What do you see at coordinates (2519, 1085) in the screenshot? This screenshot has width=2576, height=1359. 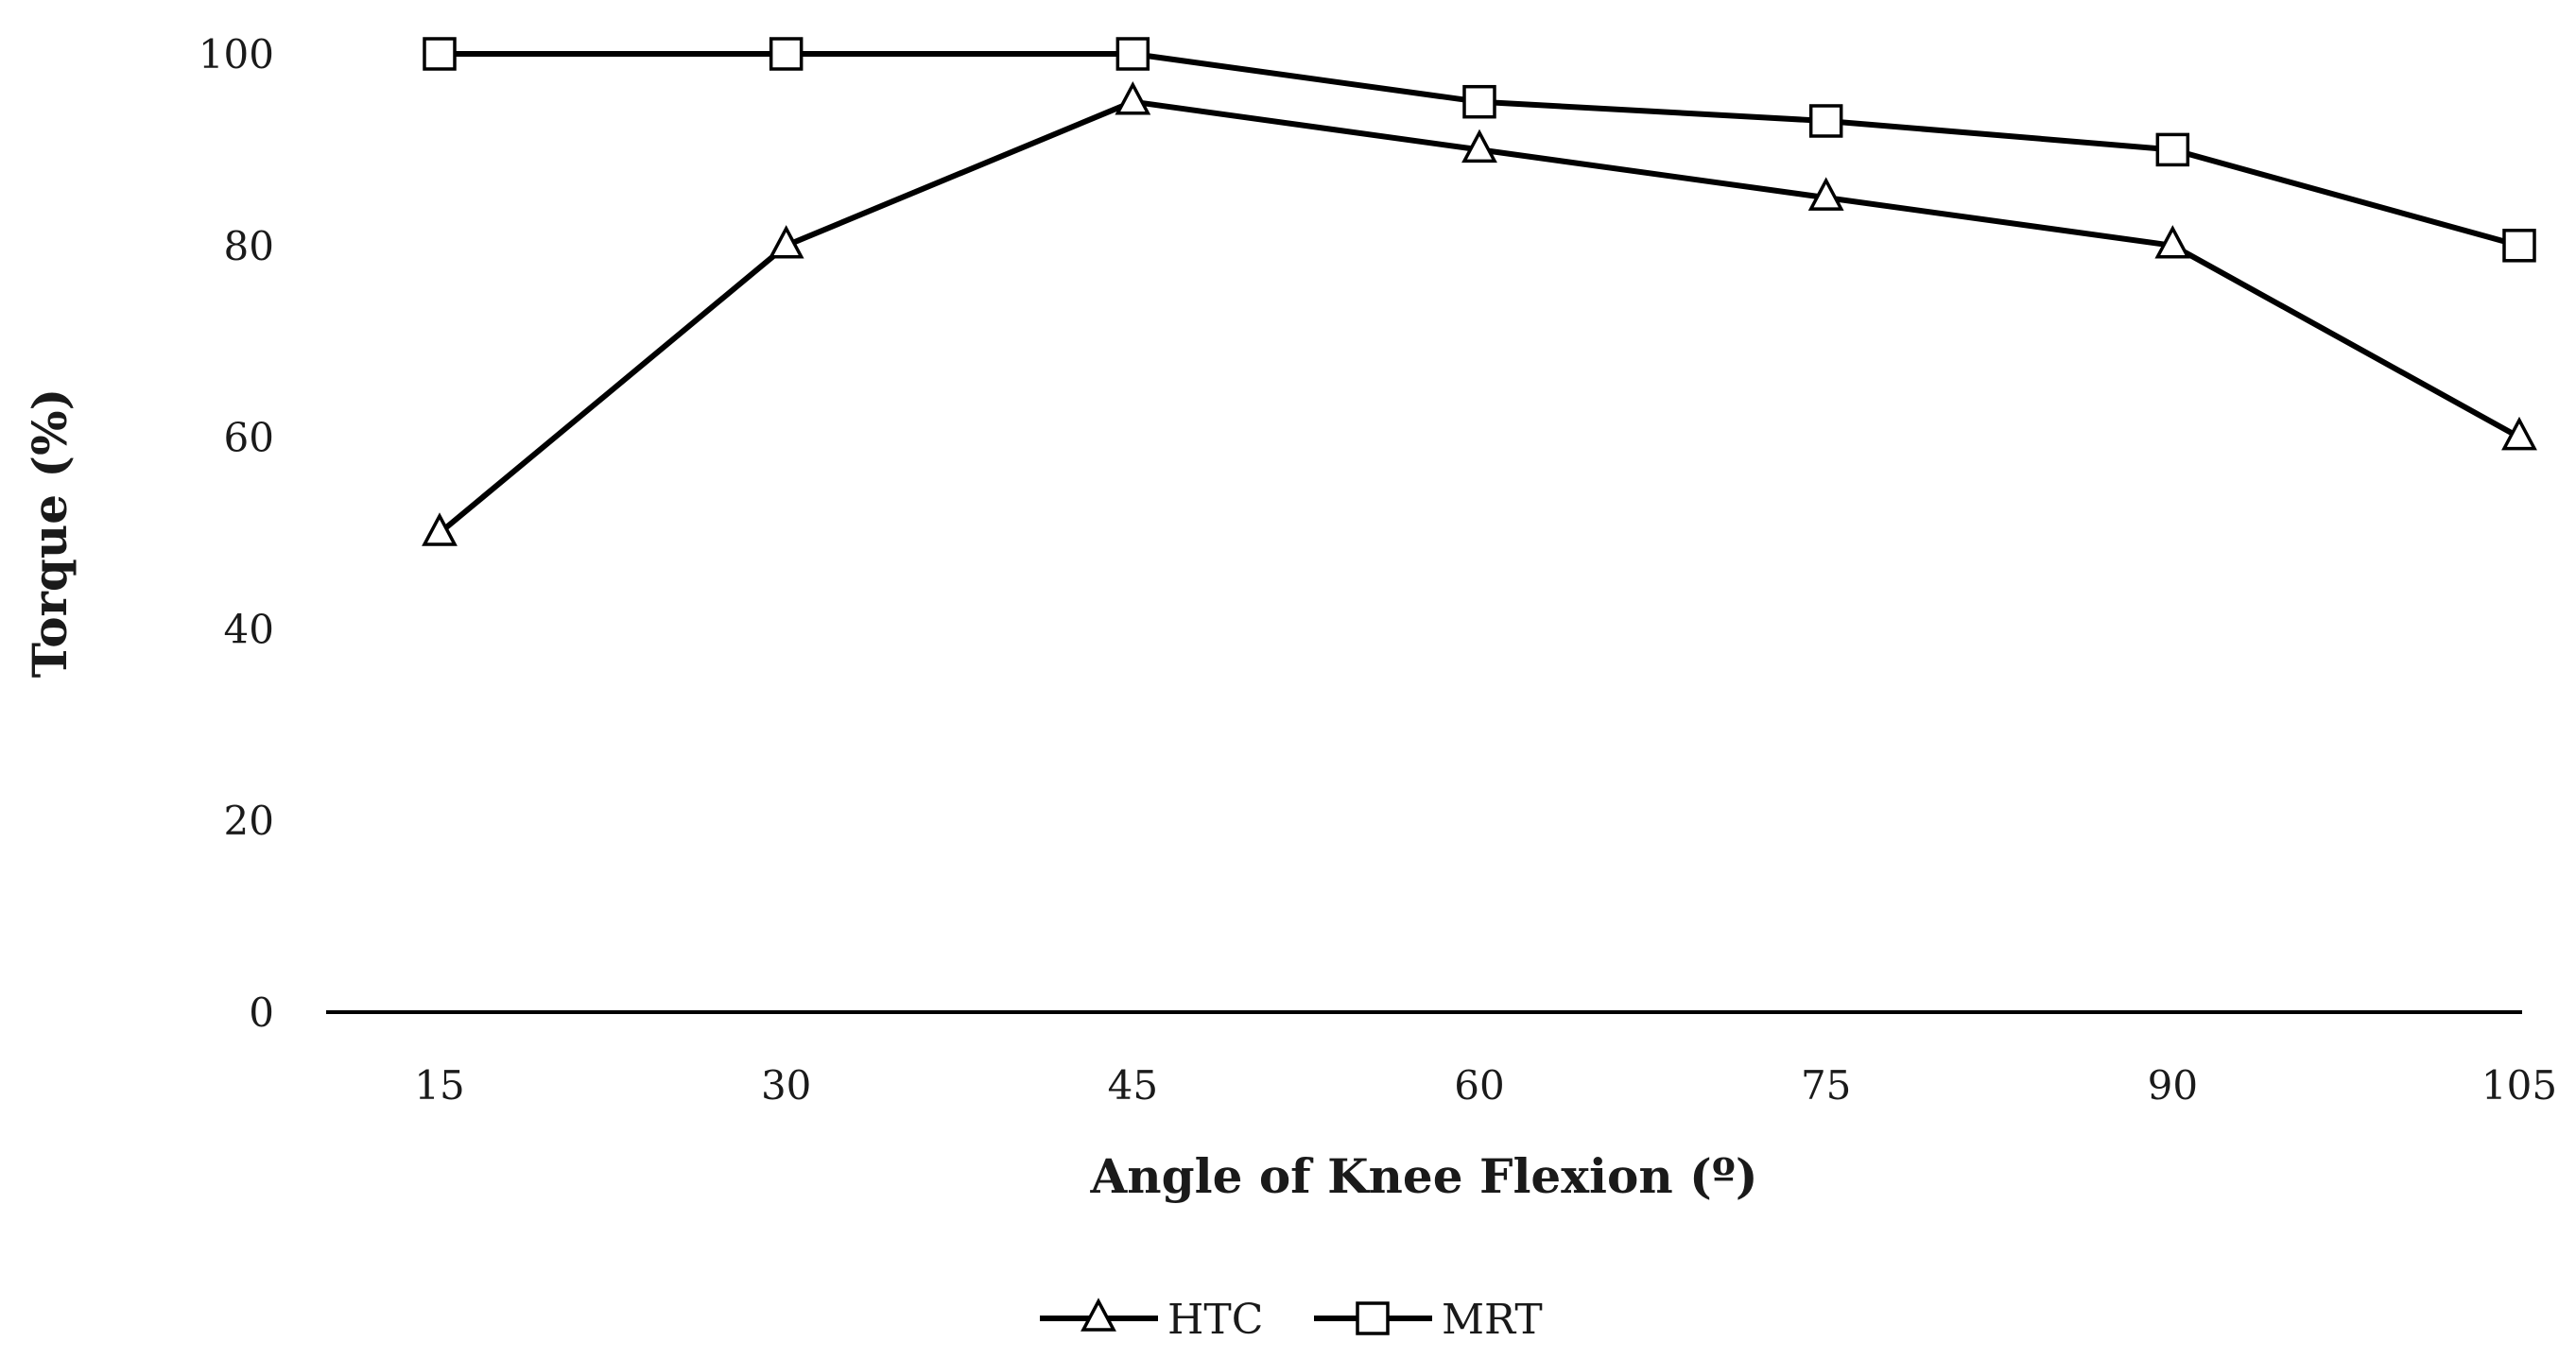 I see `x-tick-label: 105` at bounding box center [2519, 1085].